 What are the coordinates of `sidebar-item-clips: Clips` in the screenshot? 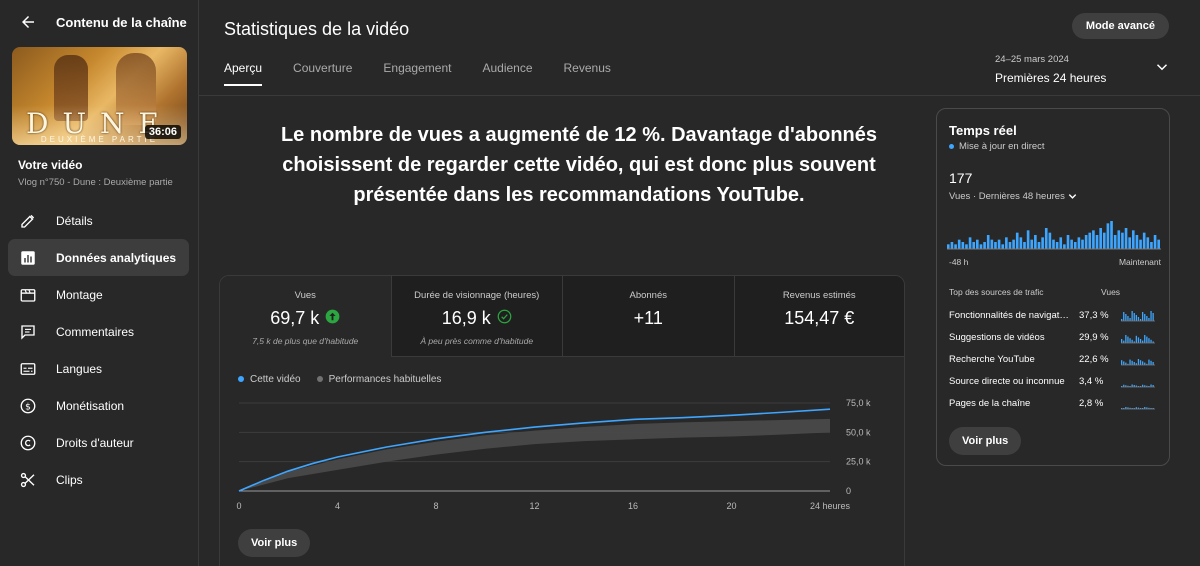 It's located at (98, 479).